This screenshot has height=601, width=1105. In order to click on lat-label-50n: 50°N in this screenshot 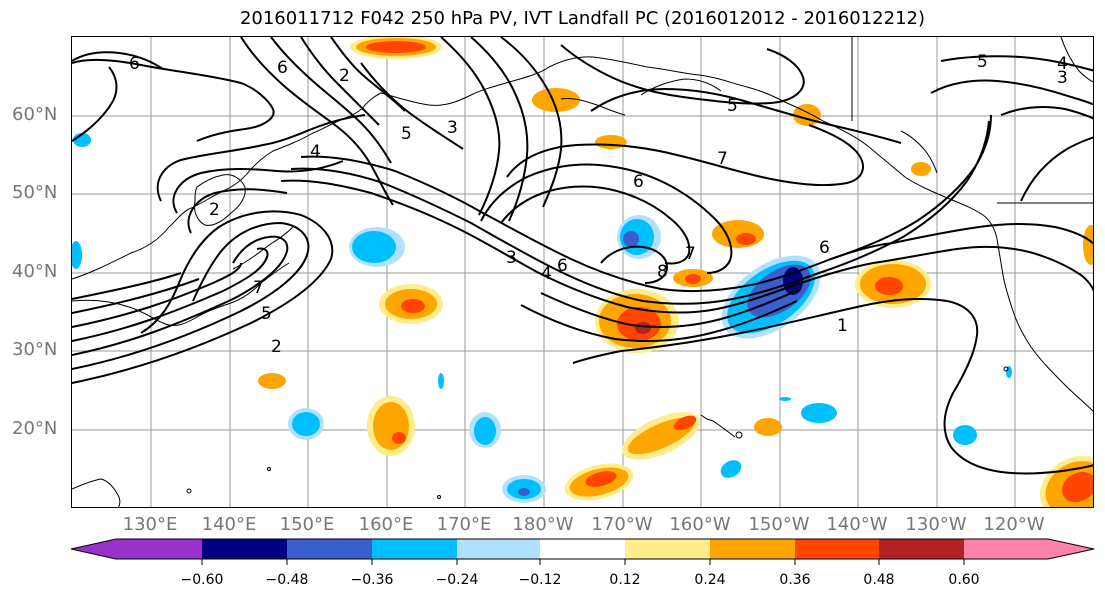, I will do `click(35, 192)`.